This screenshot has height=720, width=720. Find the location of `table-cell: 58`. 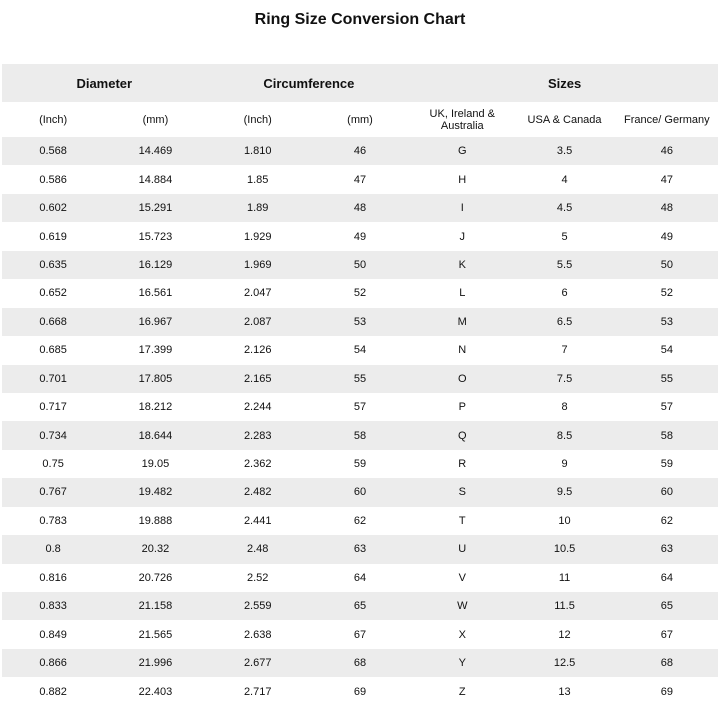

table-cell: 58 is located at coordinates (360, 435).